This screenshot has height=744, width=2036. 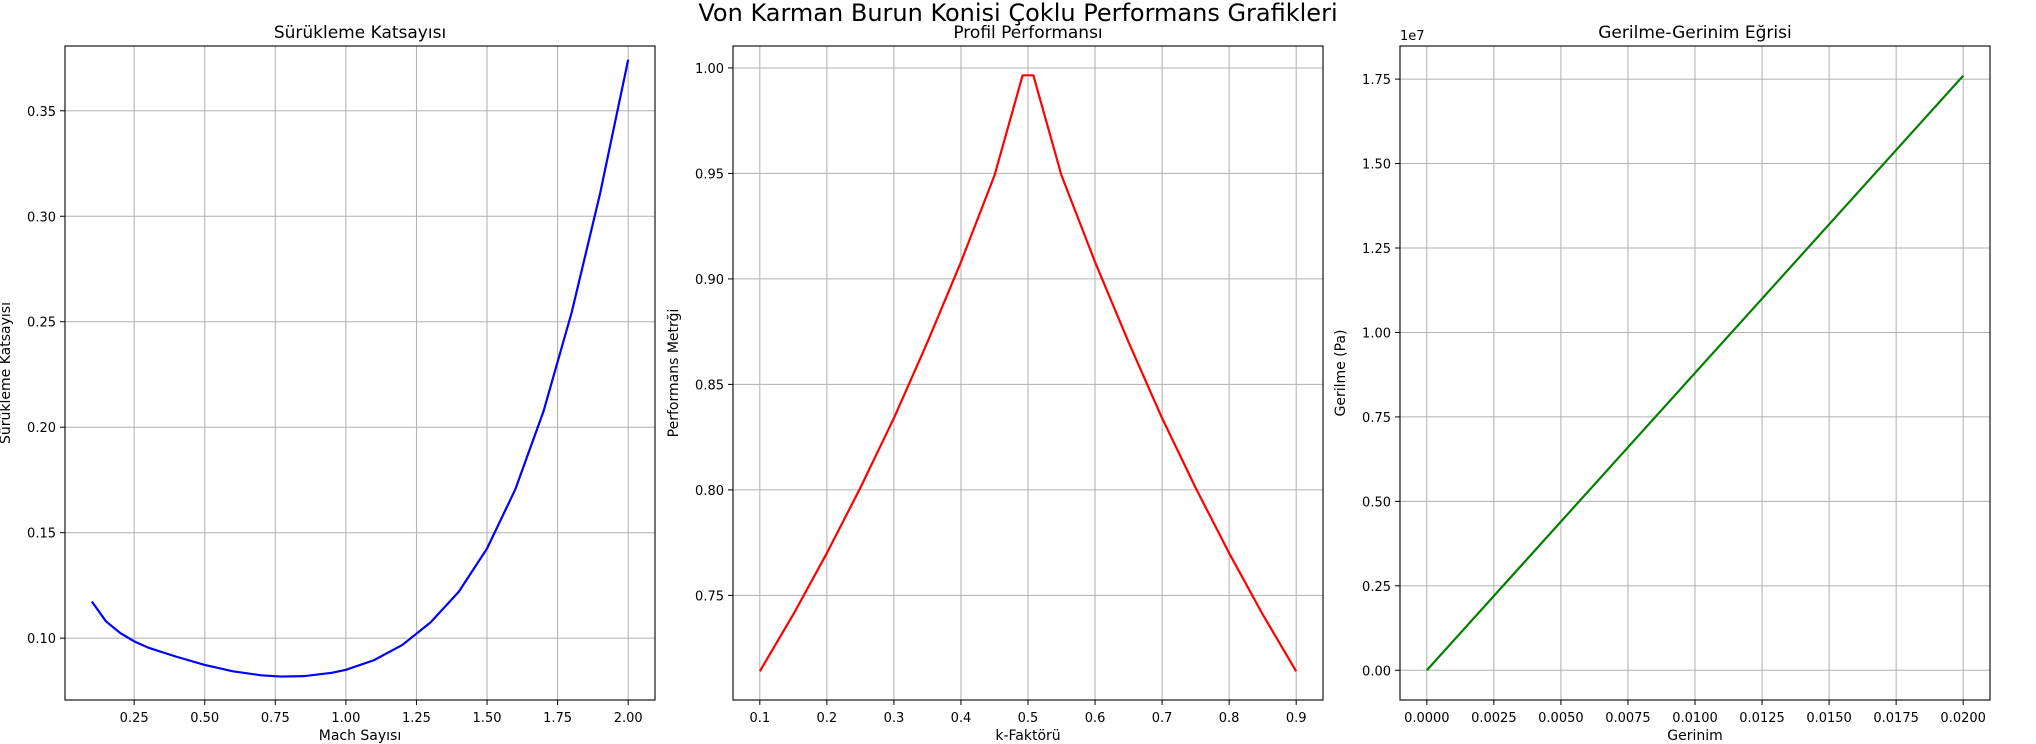 What do you see at coordinates (1694, 33) in the screenshot?
I see `chart-2-title: Gerilme-Gerinim Eğrisi` at bounding box center [1694, 33].